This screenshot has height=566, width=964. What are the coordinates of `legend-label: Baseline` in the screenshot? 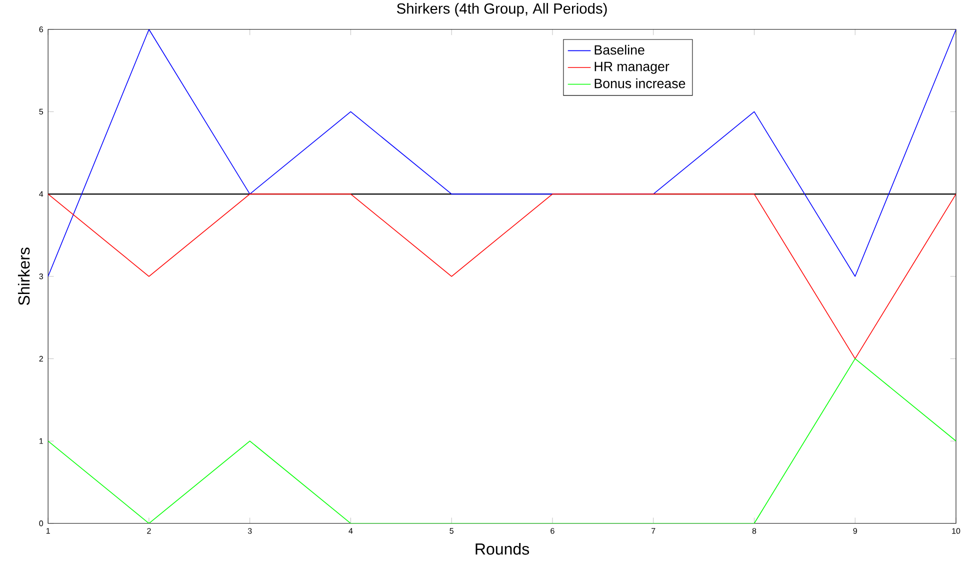 It's located at (619, 49).